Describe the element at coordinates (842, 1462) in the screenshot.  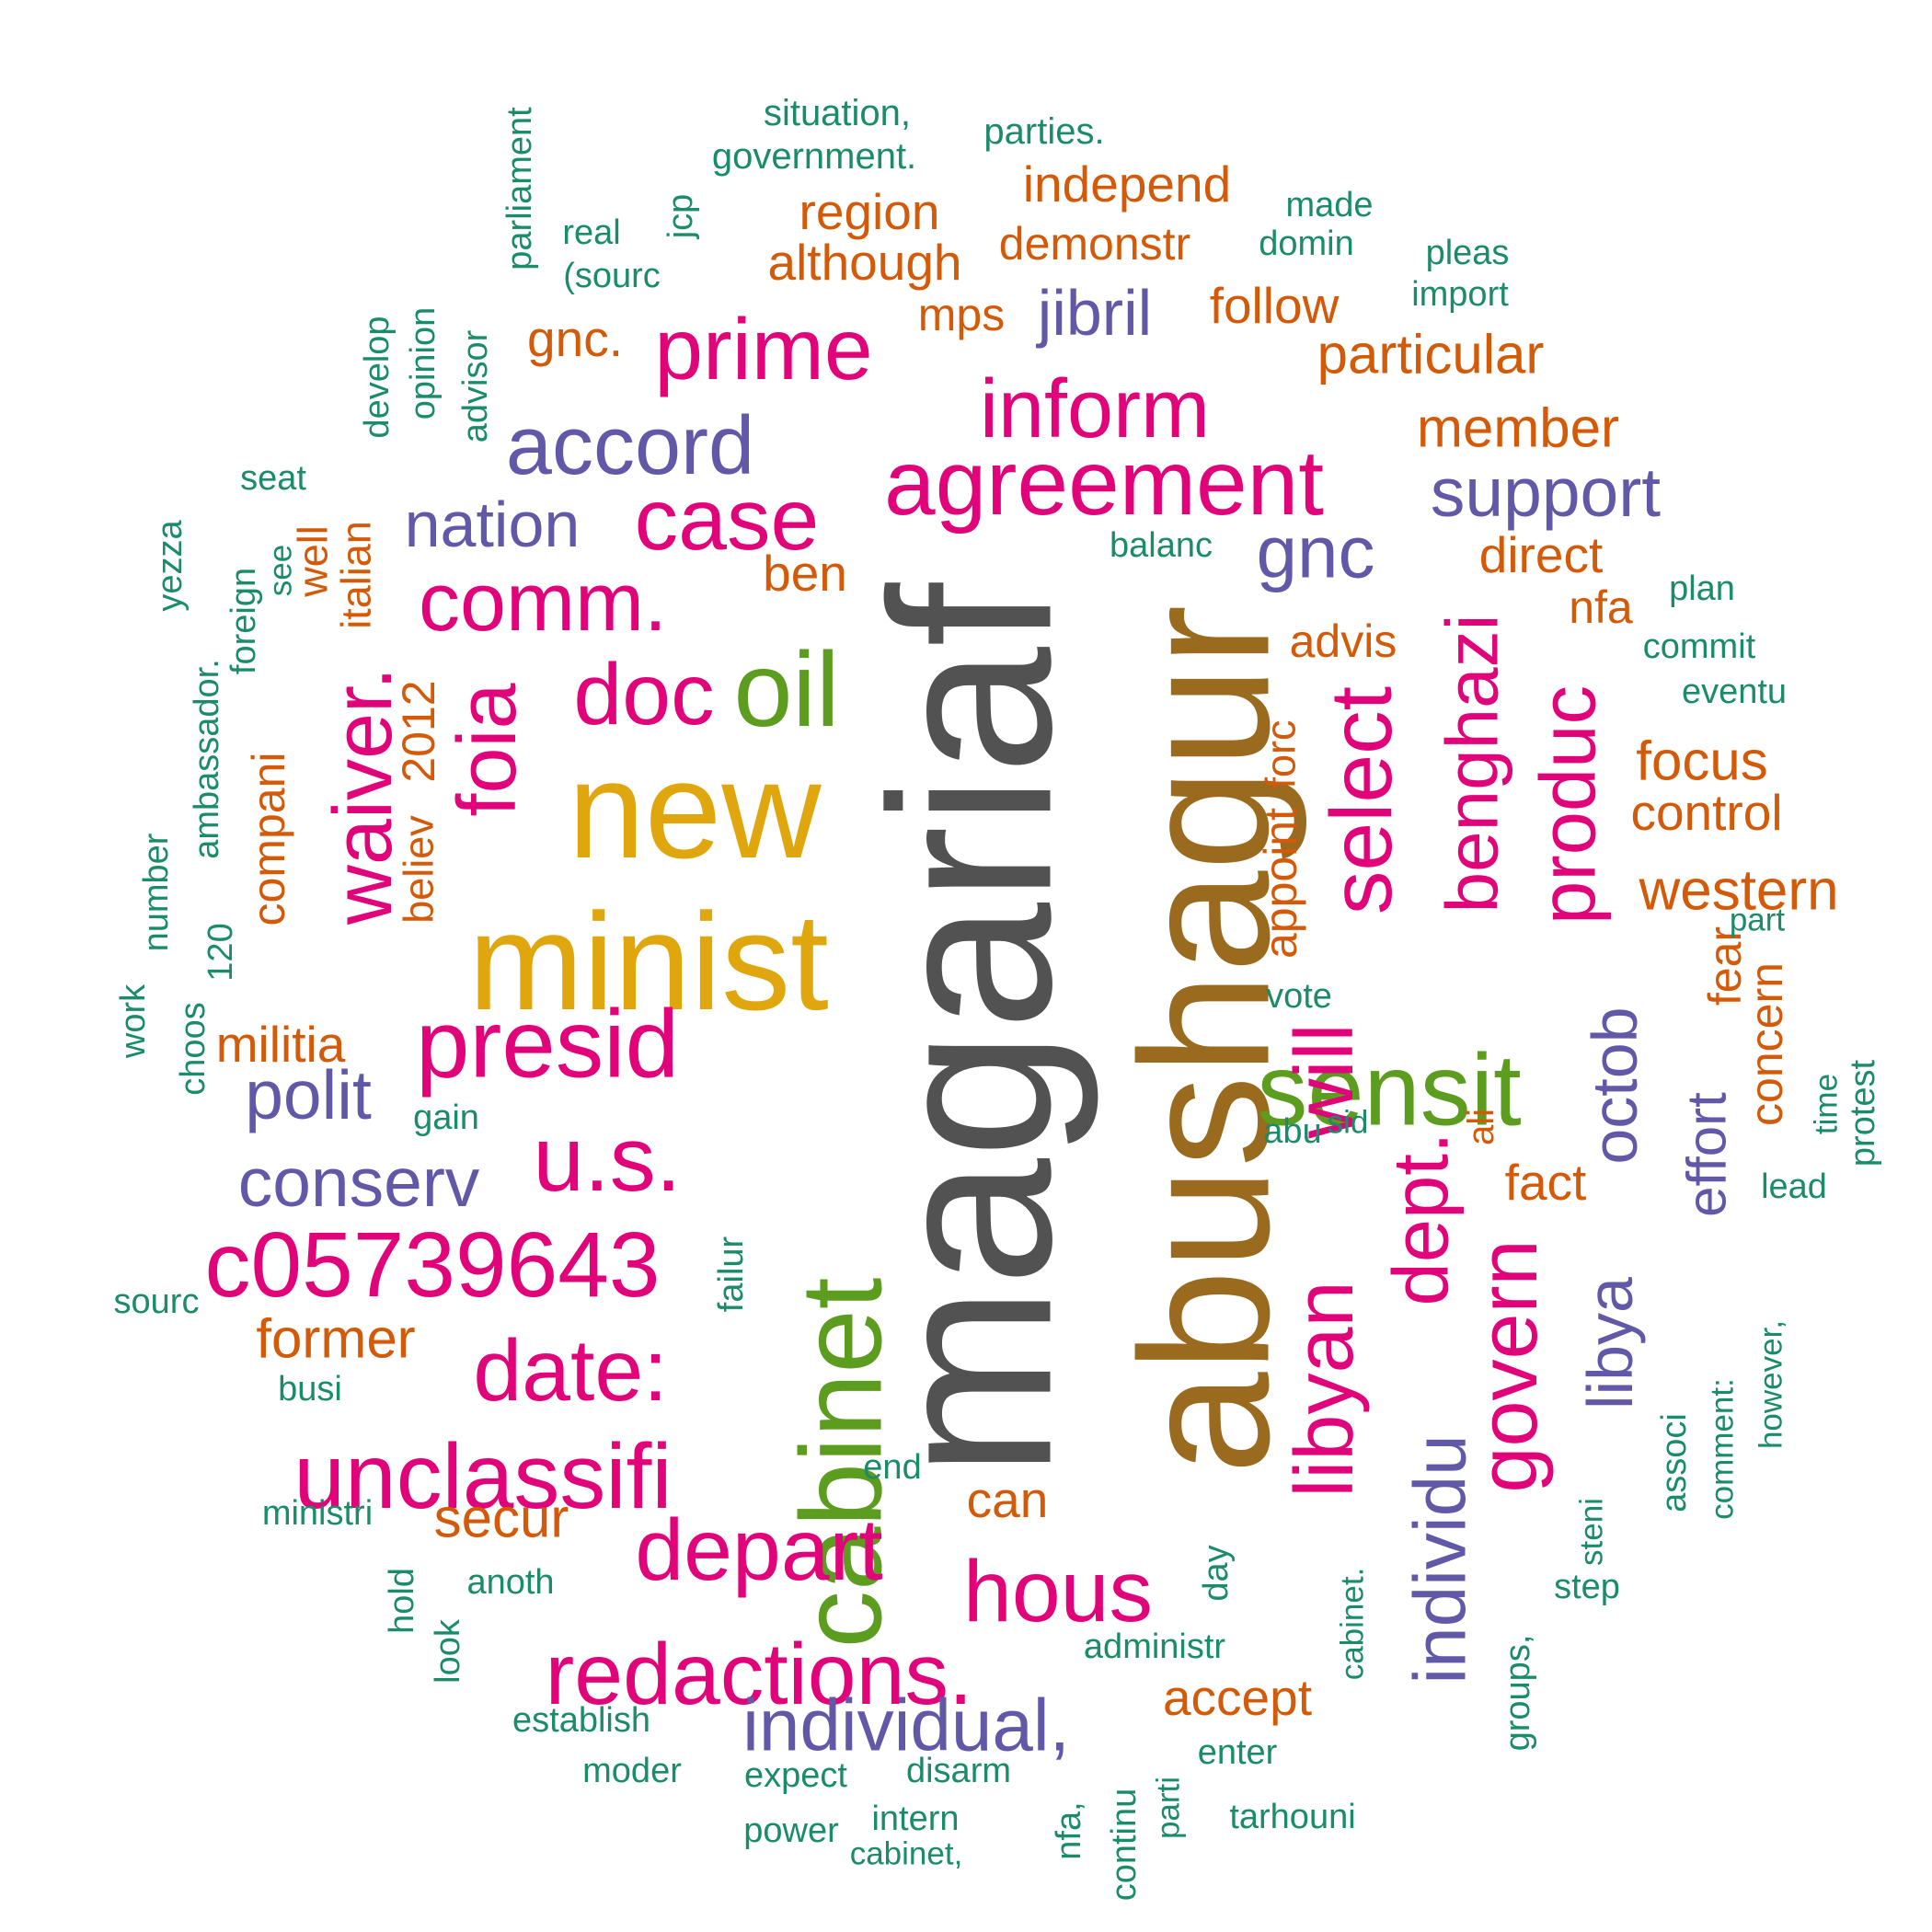
I see `word-cabinet: cabinet` at that location.